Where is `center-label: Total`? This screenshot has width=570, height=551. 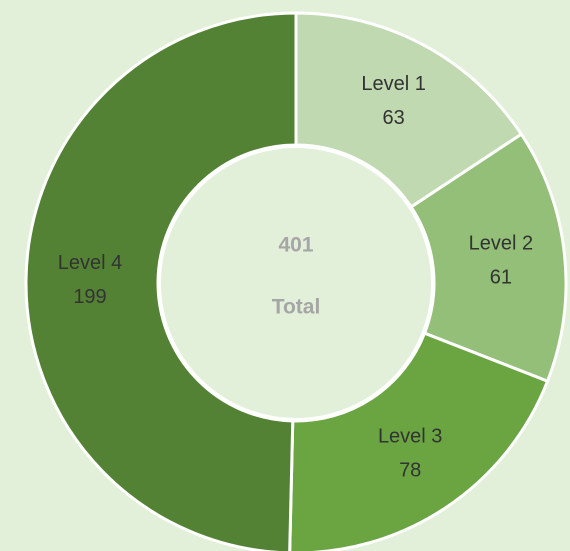 center-label: Total is located at coordinates (296, 307).